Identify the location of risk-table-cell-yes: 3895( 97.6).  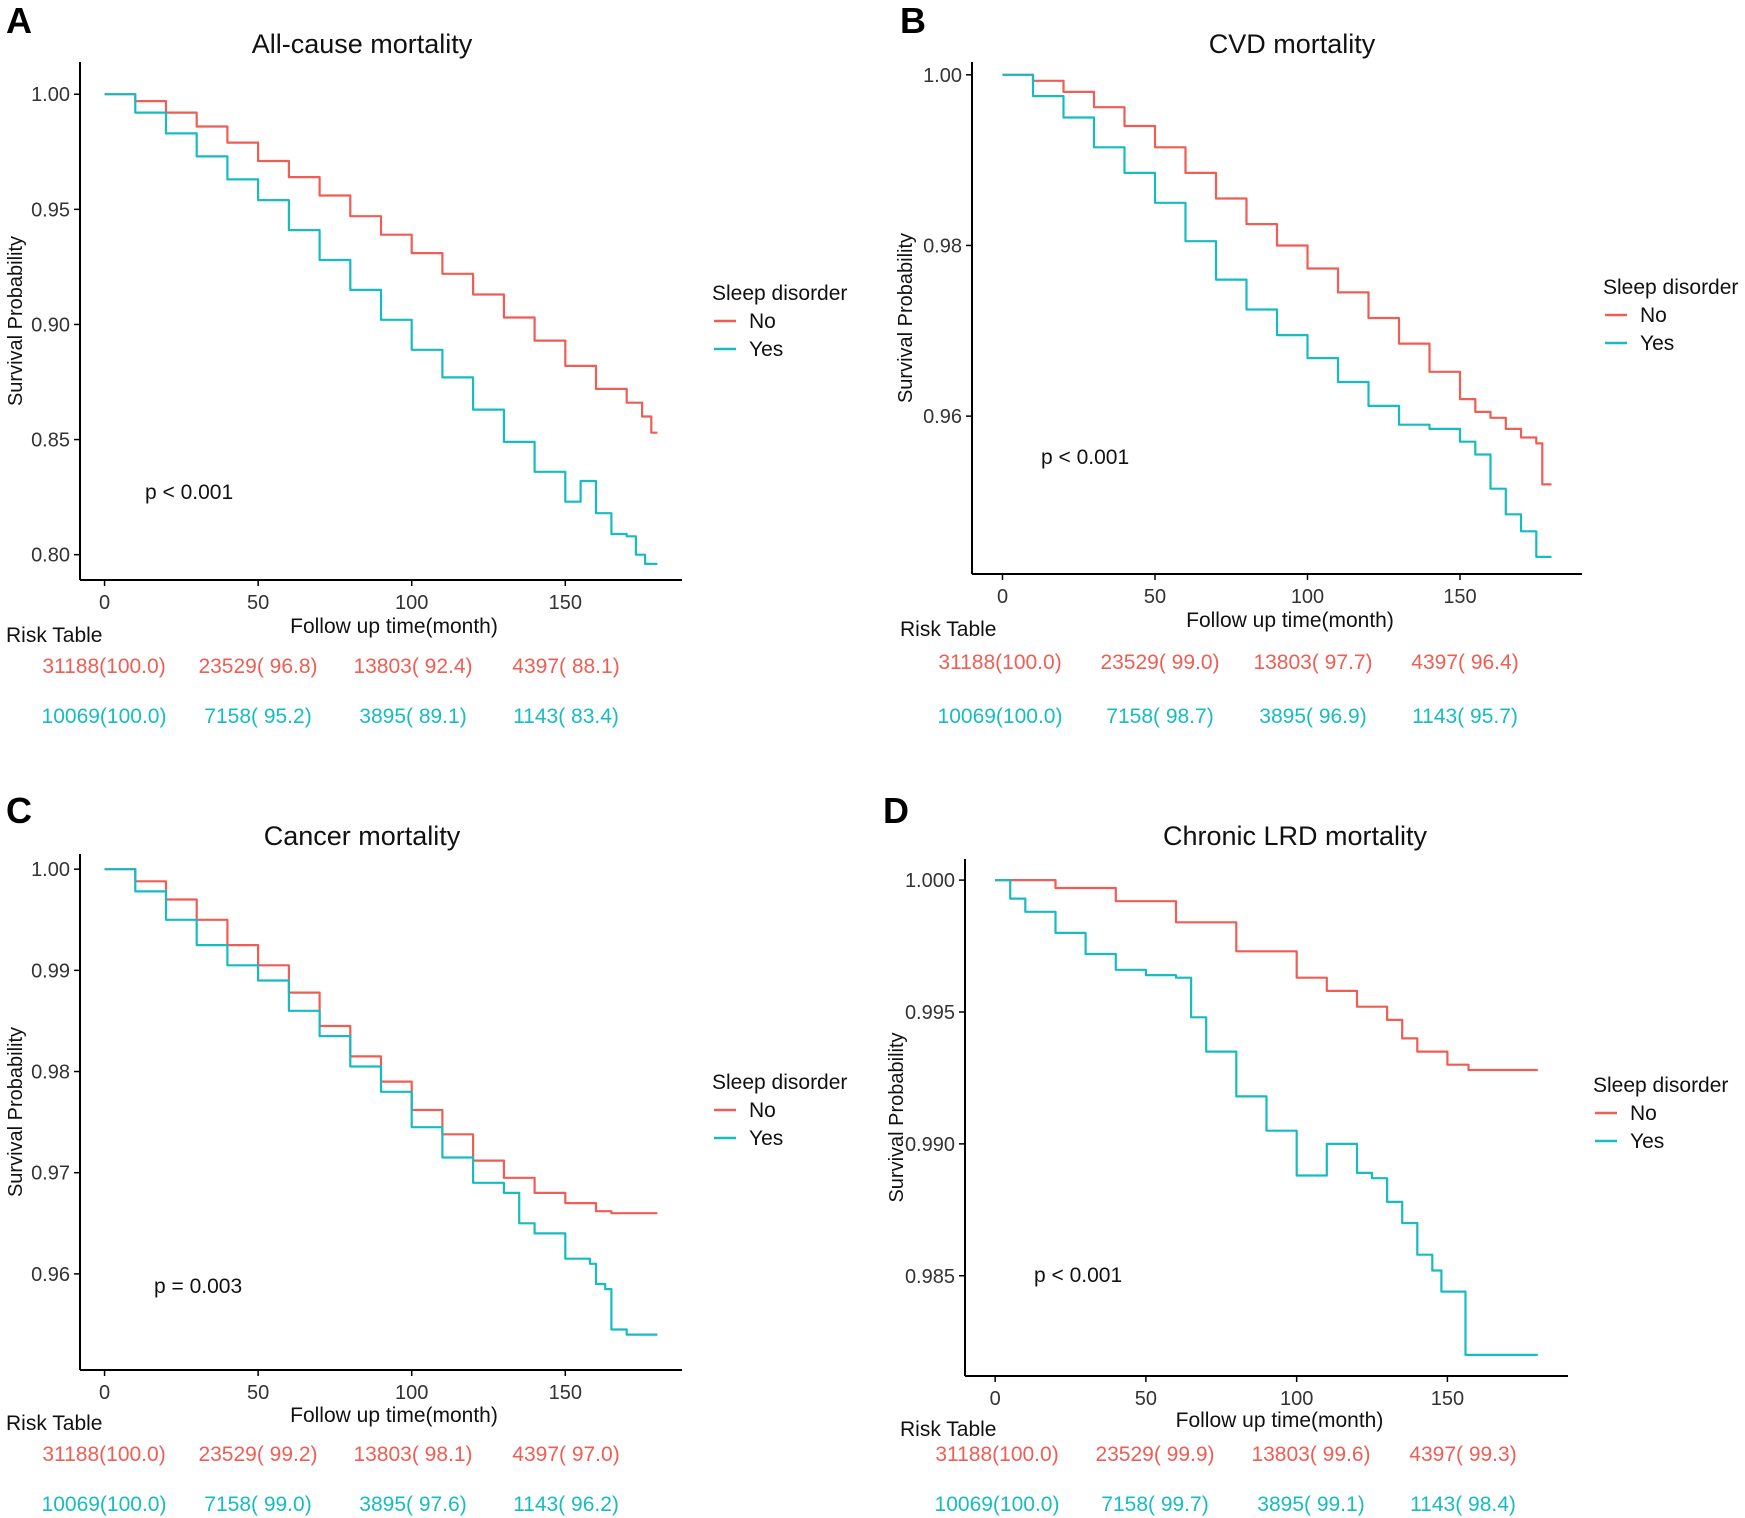
(412, 1504).